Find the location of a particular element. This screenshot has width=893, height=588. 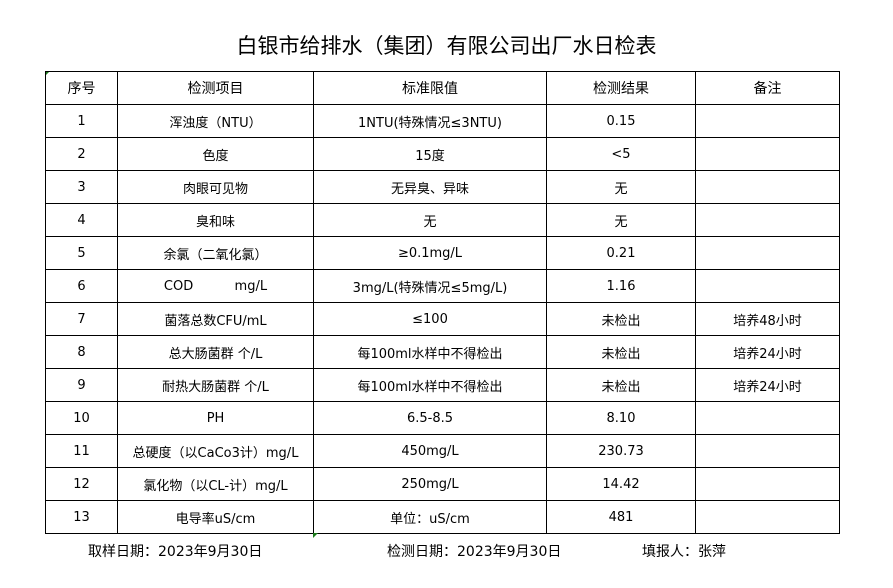

standard-limit: 1NTU(特殊情况≤3NTU) is located at coordinates (430, 121).